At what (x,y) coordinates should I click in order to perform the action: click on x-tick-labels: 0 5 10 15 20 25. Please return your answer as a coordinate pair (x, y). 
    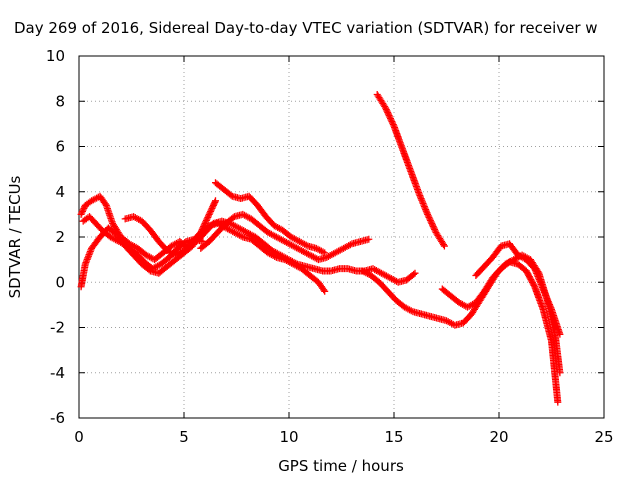
    Looking at the image, I should click on (343, 437).